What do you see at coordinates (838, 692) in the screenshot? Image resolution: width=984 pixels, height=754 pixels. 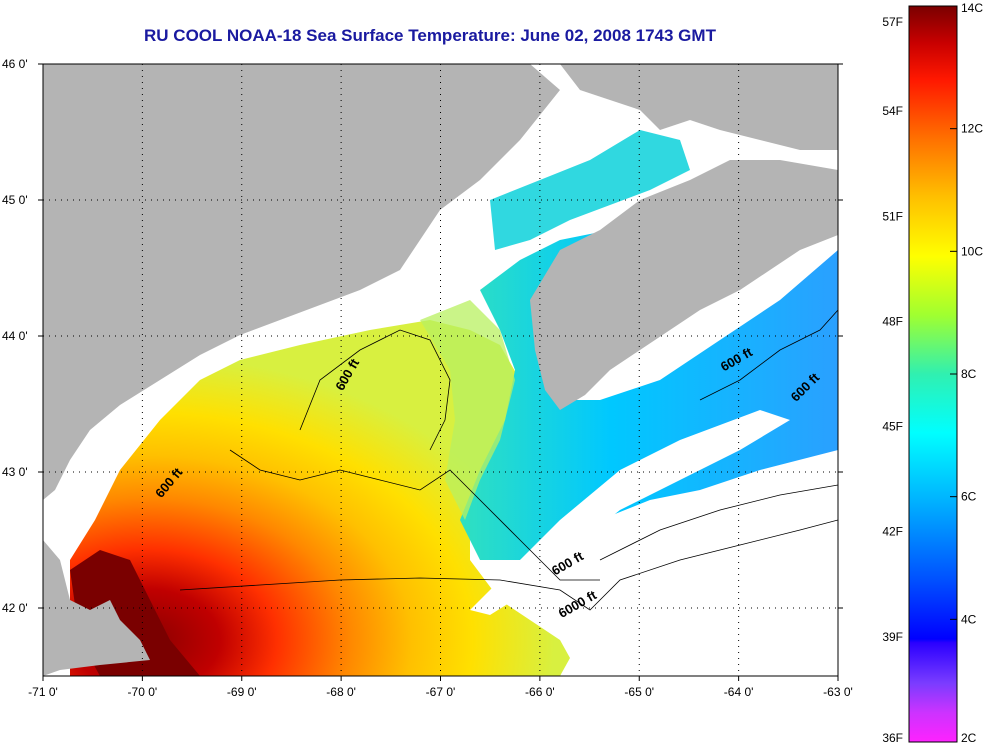 I see `lon-tick-label: -63 0'` at bounding box center [838, 692].